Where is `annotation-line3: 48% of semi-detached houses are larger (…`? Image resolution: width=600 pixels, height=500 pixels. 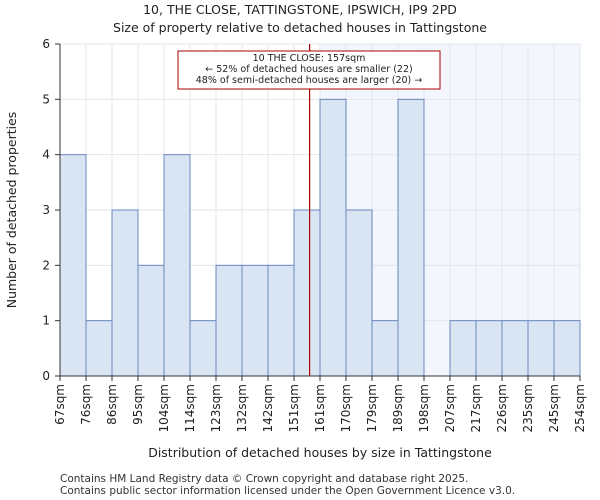 annotation-line3: 48% of semi-detached houses are larger (… is located at coordinates (309, 80).